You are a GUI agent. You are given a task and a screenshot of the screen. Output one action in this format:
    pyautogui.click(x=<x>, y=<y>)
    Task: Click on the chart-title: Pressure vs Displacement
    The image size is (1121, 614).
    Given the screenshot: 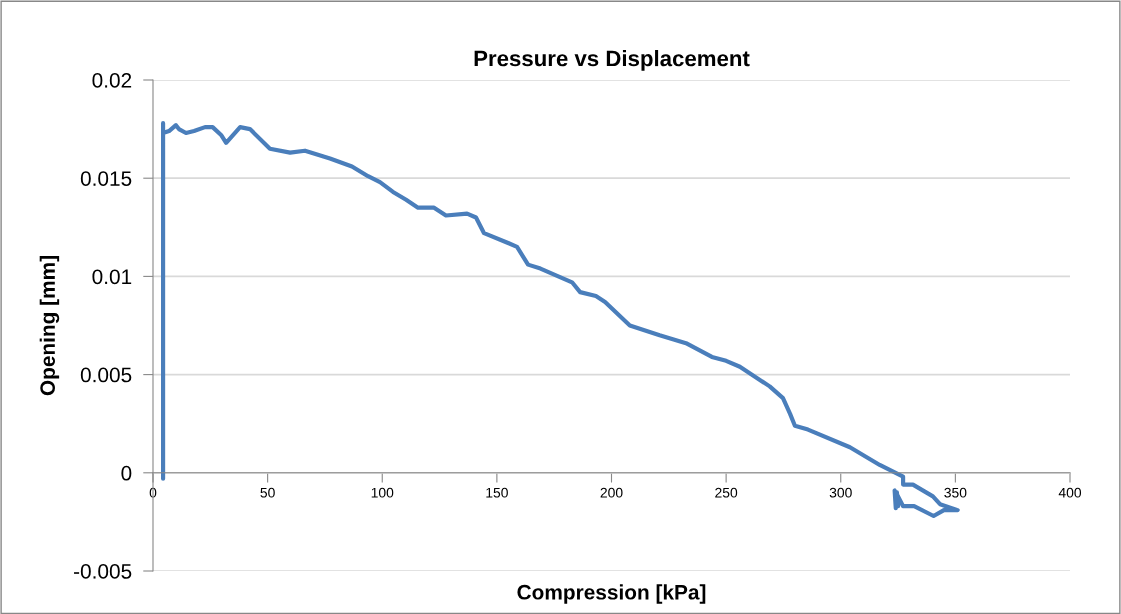 What is the action you would take?
    pyautogui.click(x=612, y=60)
    